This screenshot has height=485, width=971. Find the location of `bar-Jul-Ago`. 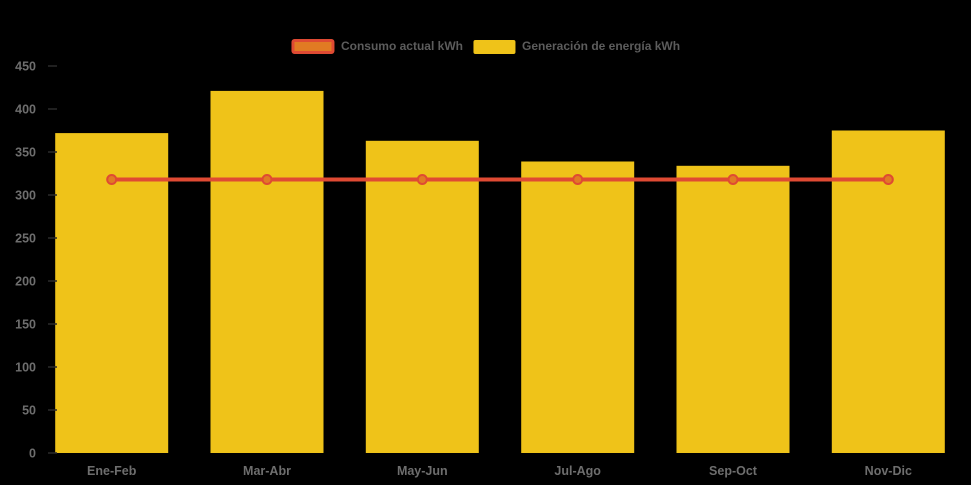

bar-Jul-Ago is located at coordinates (578, 307).